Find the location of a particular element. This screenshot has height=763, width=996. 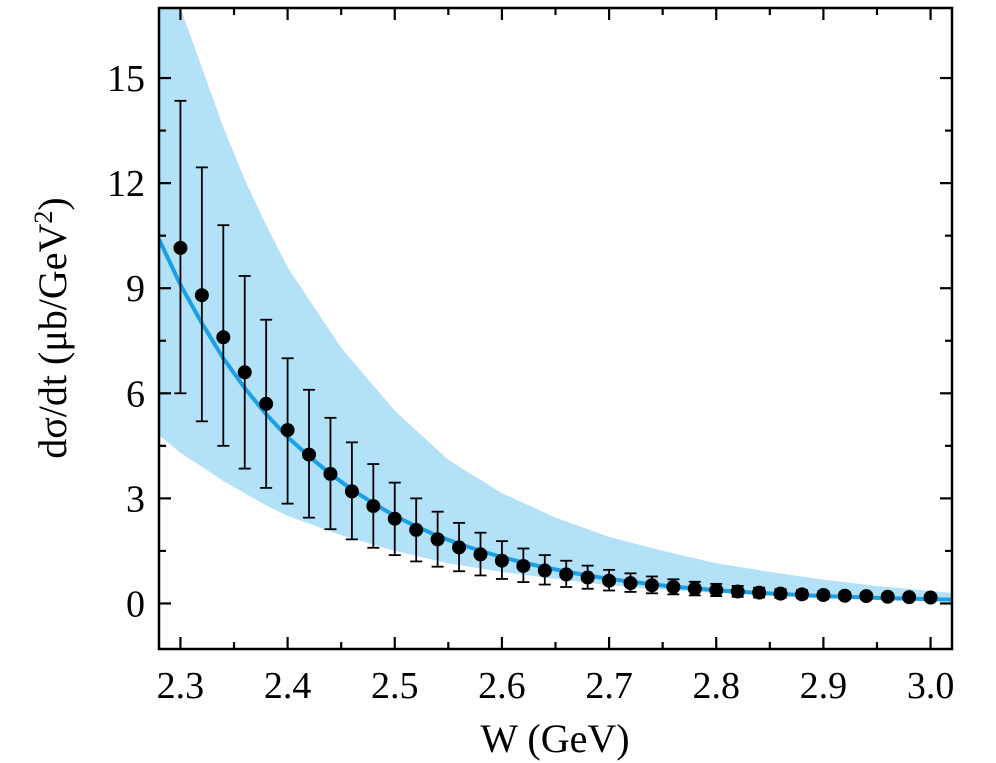

x-tick-label: 3.0 is located at coordinates (931, 686).